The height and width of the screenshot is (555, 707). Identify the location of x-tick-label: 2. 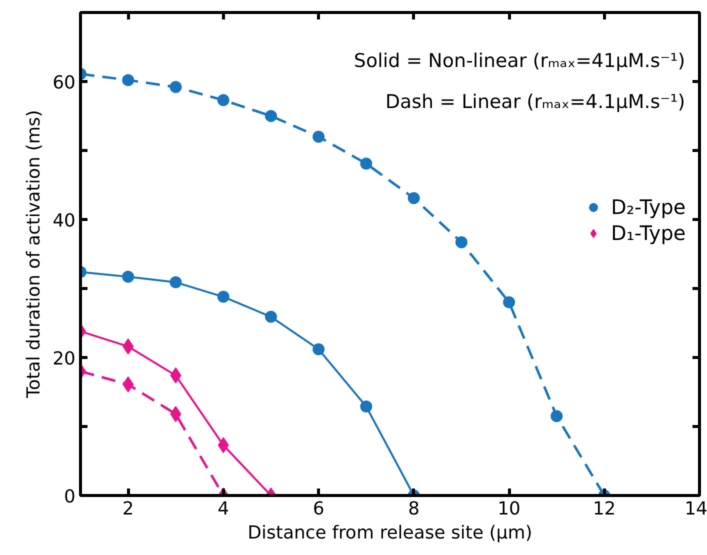
(128, 509).